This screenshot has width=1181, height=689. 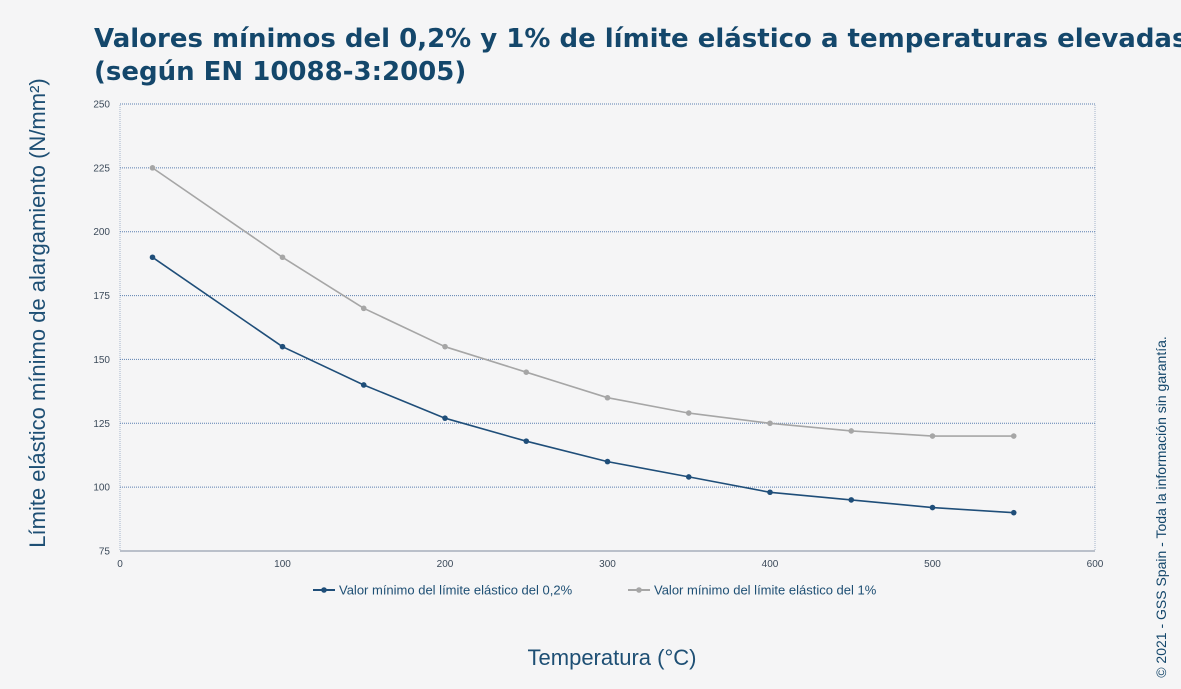 What do you see at coordinates (1095, 564) in the screenshot?
I see `x-tick-label: 600` at bounding box center [1095, 564].